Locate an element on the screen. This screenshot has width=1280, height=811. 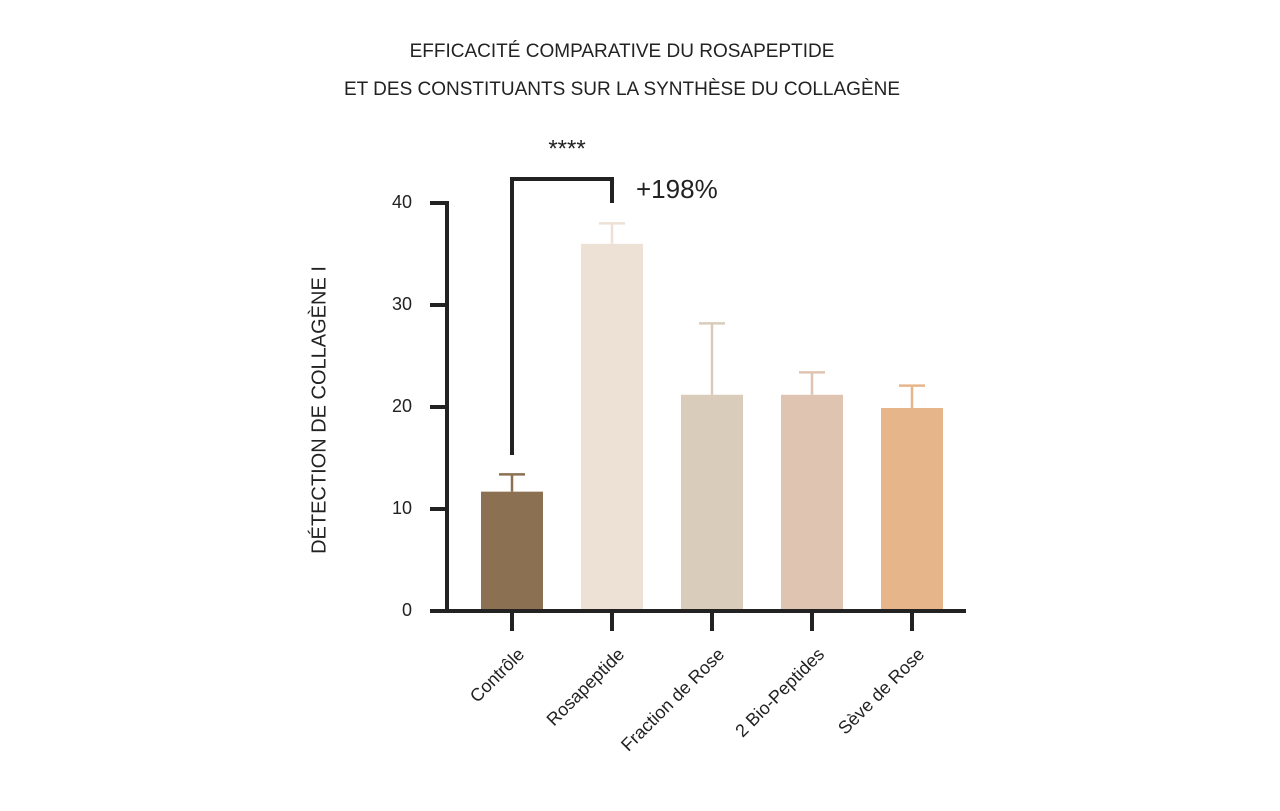
annotation: +198% is located at coordinates (677, 189).